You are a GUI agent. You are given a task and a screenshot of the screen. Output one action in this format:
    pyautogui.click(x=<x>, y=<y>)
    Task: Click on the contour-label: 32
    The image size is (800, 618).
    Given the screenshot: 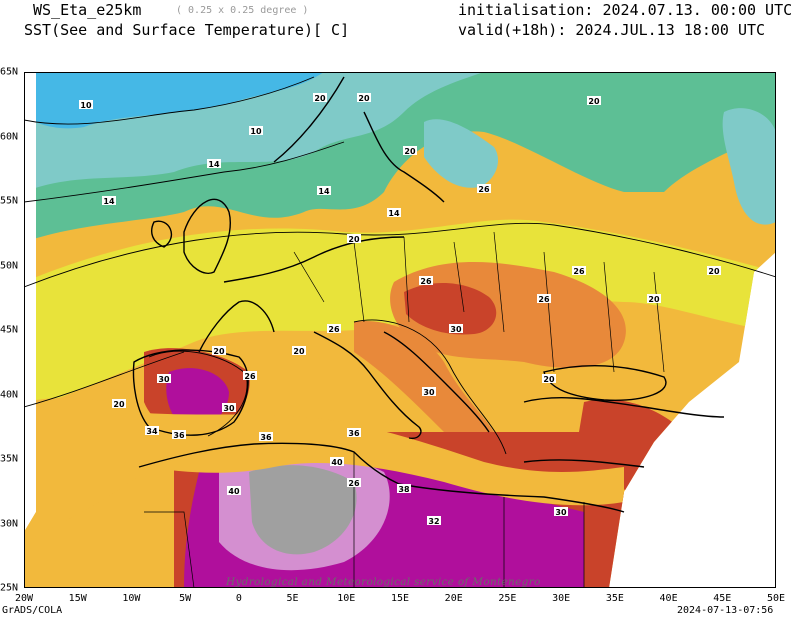 What is the action you would take?
    pyautogui.click(x=433, y=521)
    